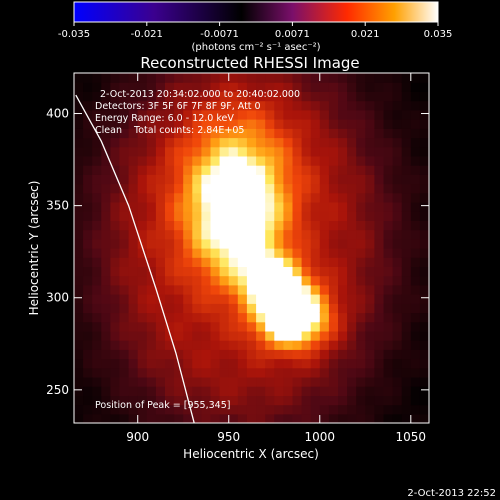  Describe the element at coordinates (200, 94) in the screenshot. I see `annotation-time-range: 2-Oct-2013 20:34:02.000 to 20:40:02.000` at that location.